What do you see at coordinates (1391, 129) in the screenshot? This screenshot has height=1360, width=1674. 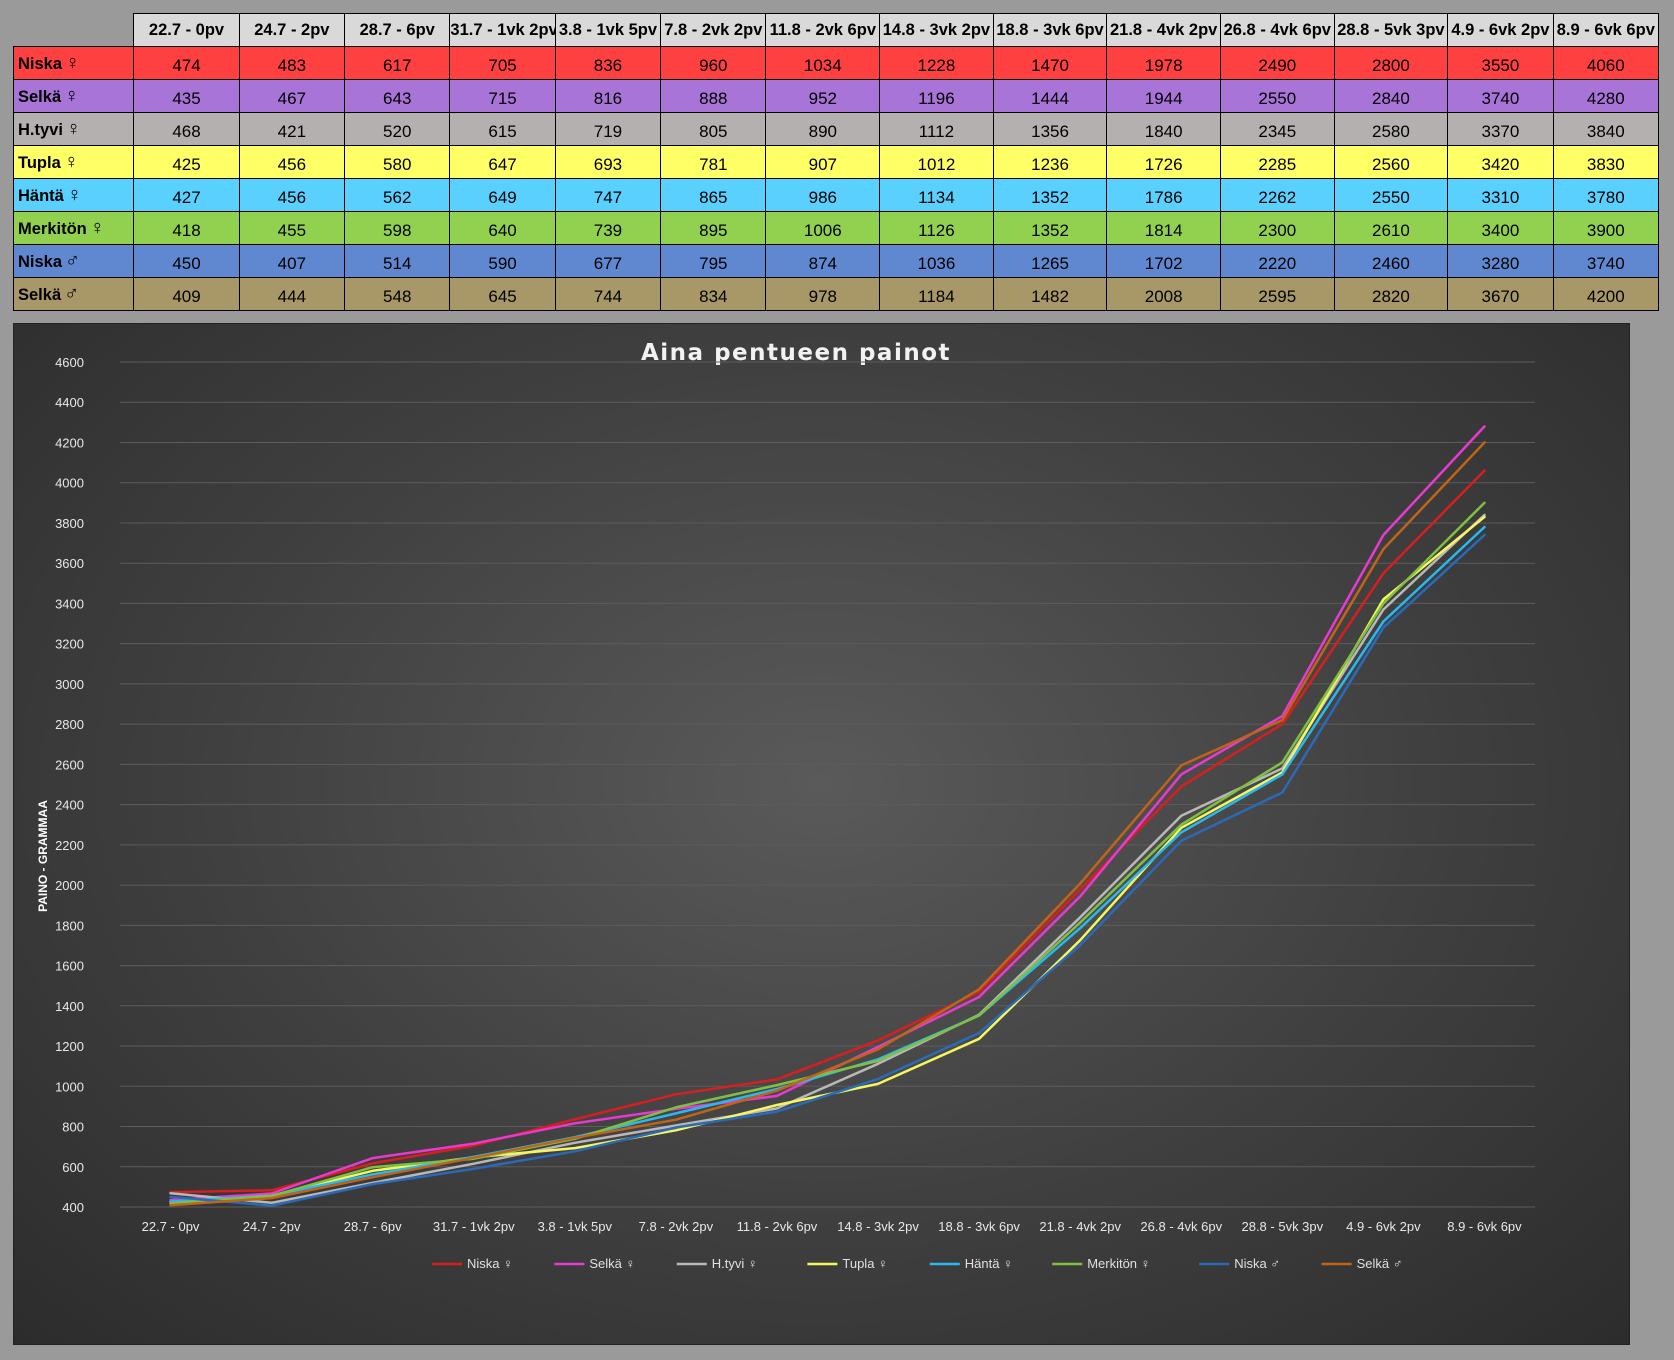 I see `table-cell: 2580` at bounding box center [1391, 129].